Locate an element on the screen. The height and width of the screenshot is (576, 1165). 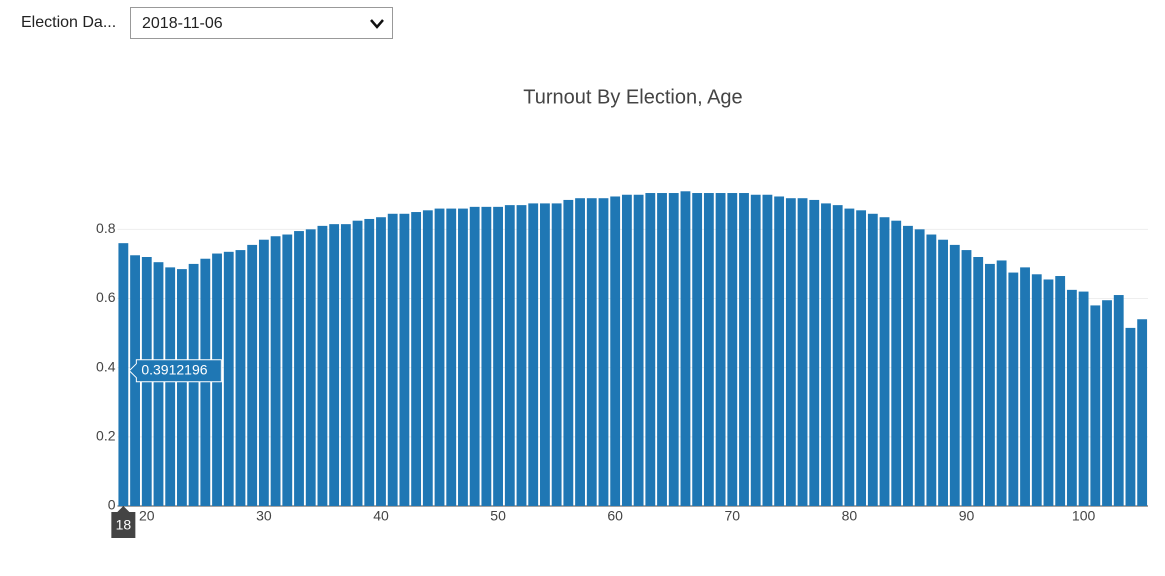
x-tick-label: 40 is located at coordinates (381, 516).